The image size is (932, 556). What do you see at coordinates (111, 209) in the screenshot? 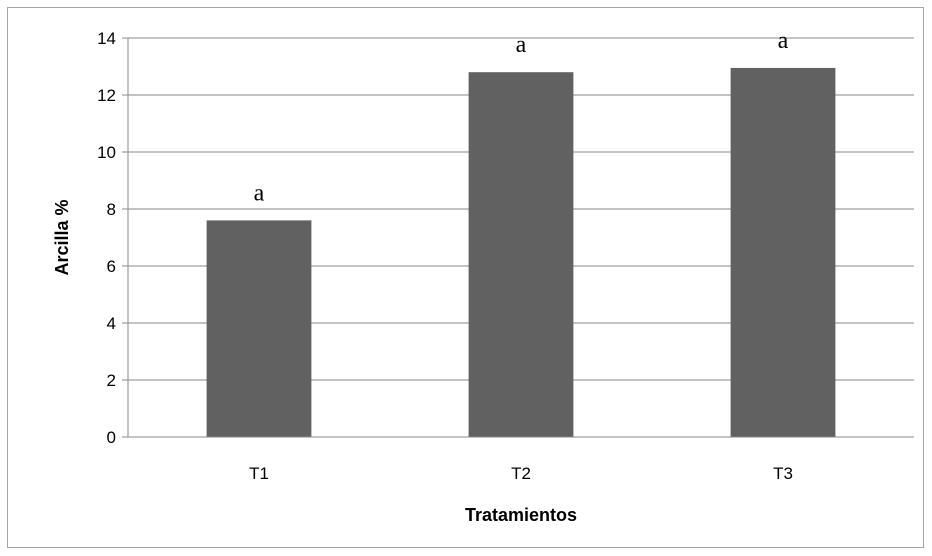
I see `y-tick-label: 8` at bounding box center [111, 209].